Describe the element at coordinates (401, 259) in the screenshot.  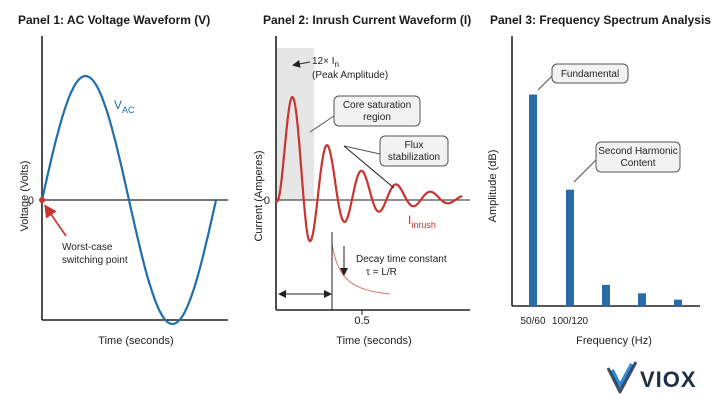
I see `decay-label-1: Decay time constant` at that location.